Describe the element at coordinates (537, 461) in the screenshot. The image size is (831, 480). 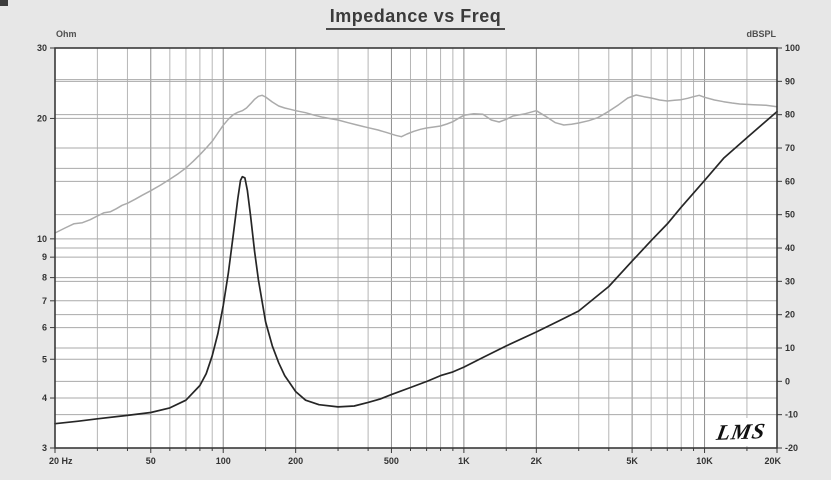
I see `x-axis-tick-label: 2K` at that location.